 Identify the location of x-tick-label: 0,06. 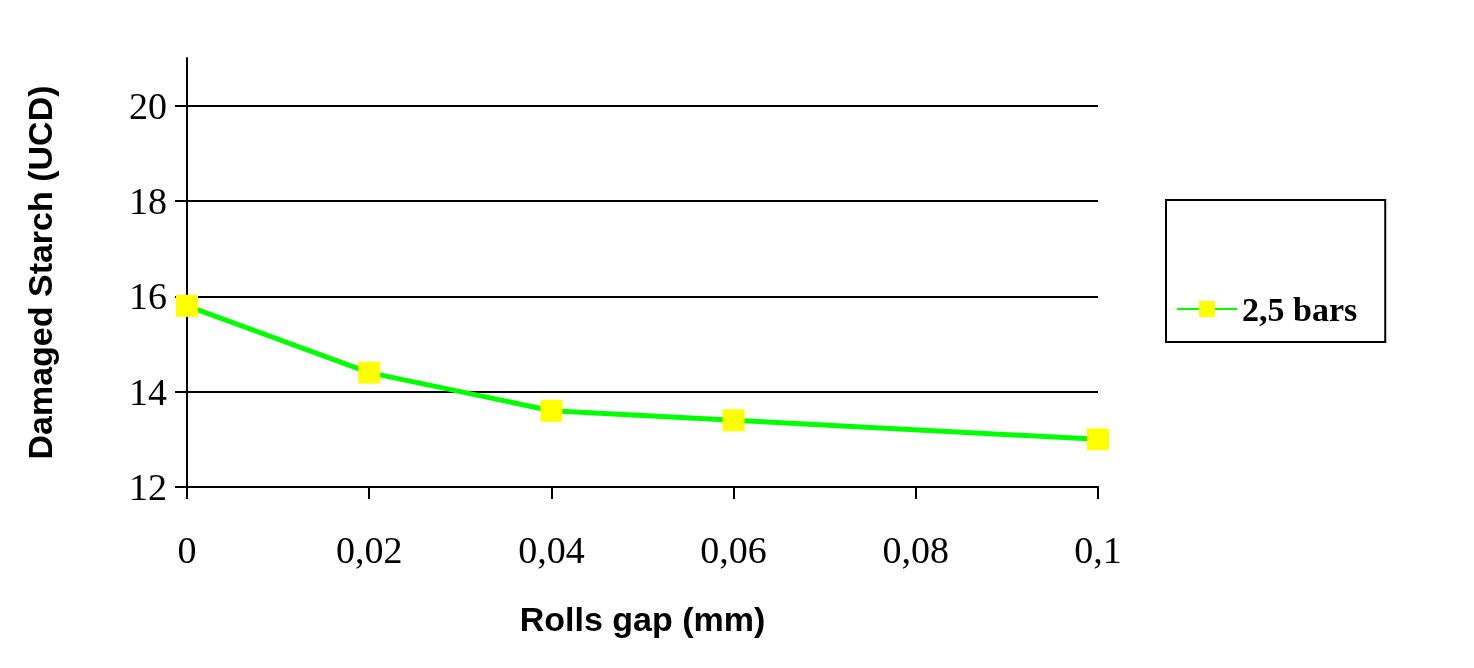
(733, 550).